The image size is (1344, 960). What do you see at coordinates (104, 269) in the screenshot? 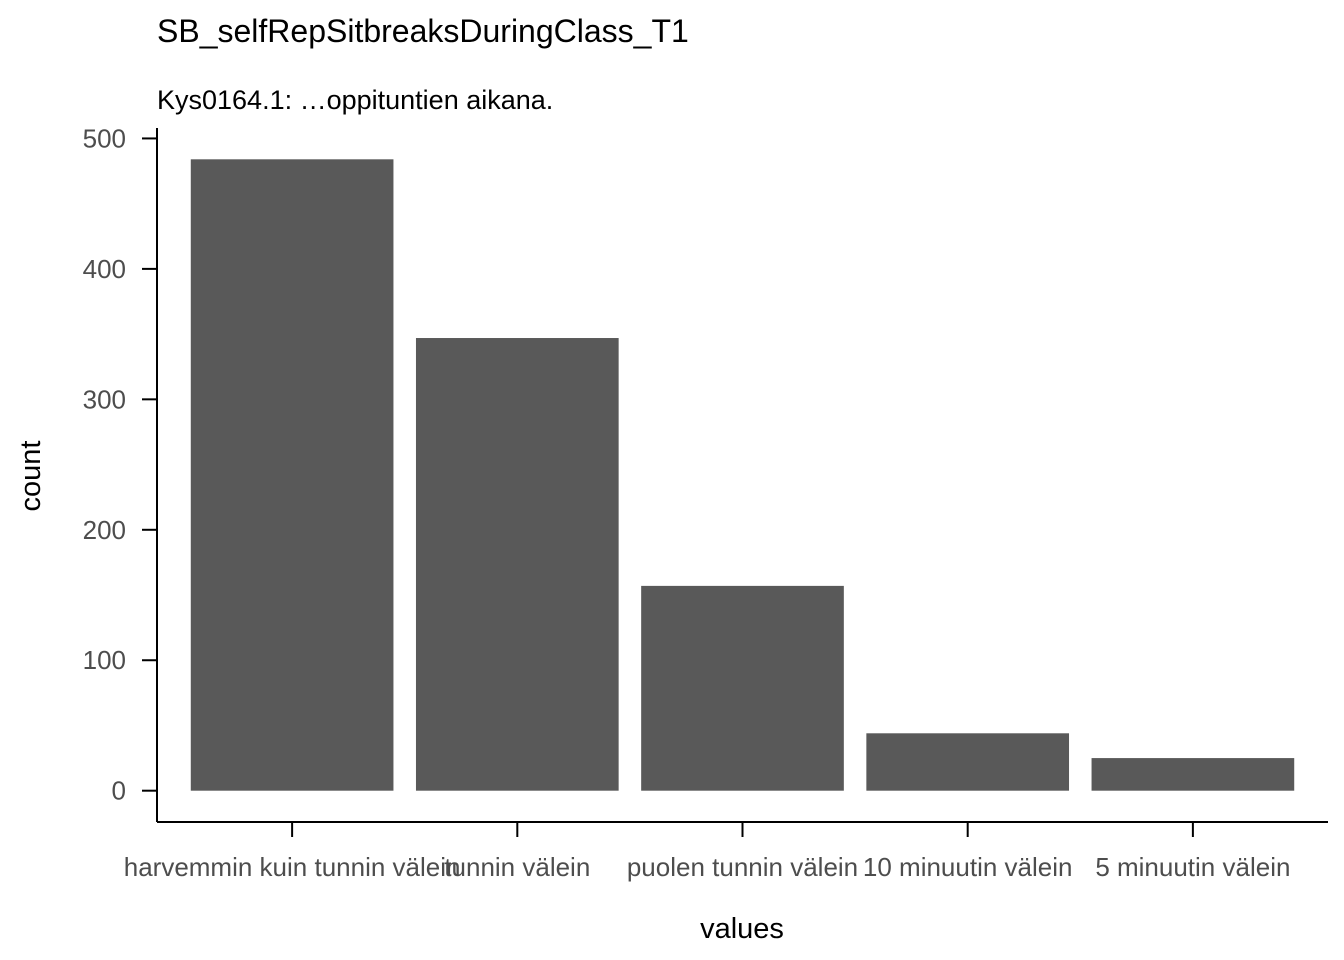
I see `y-tick-label: 400` at bounding box center [104, 269].